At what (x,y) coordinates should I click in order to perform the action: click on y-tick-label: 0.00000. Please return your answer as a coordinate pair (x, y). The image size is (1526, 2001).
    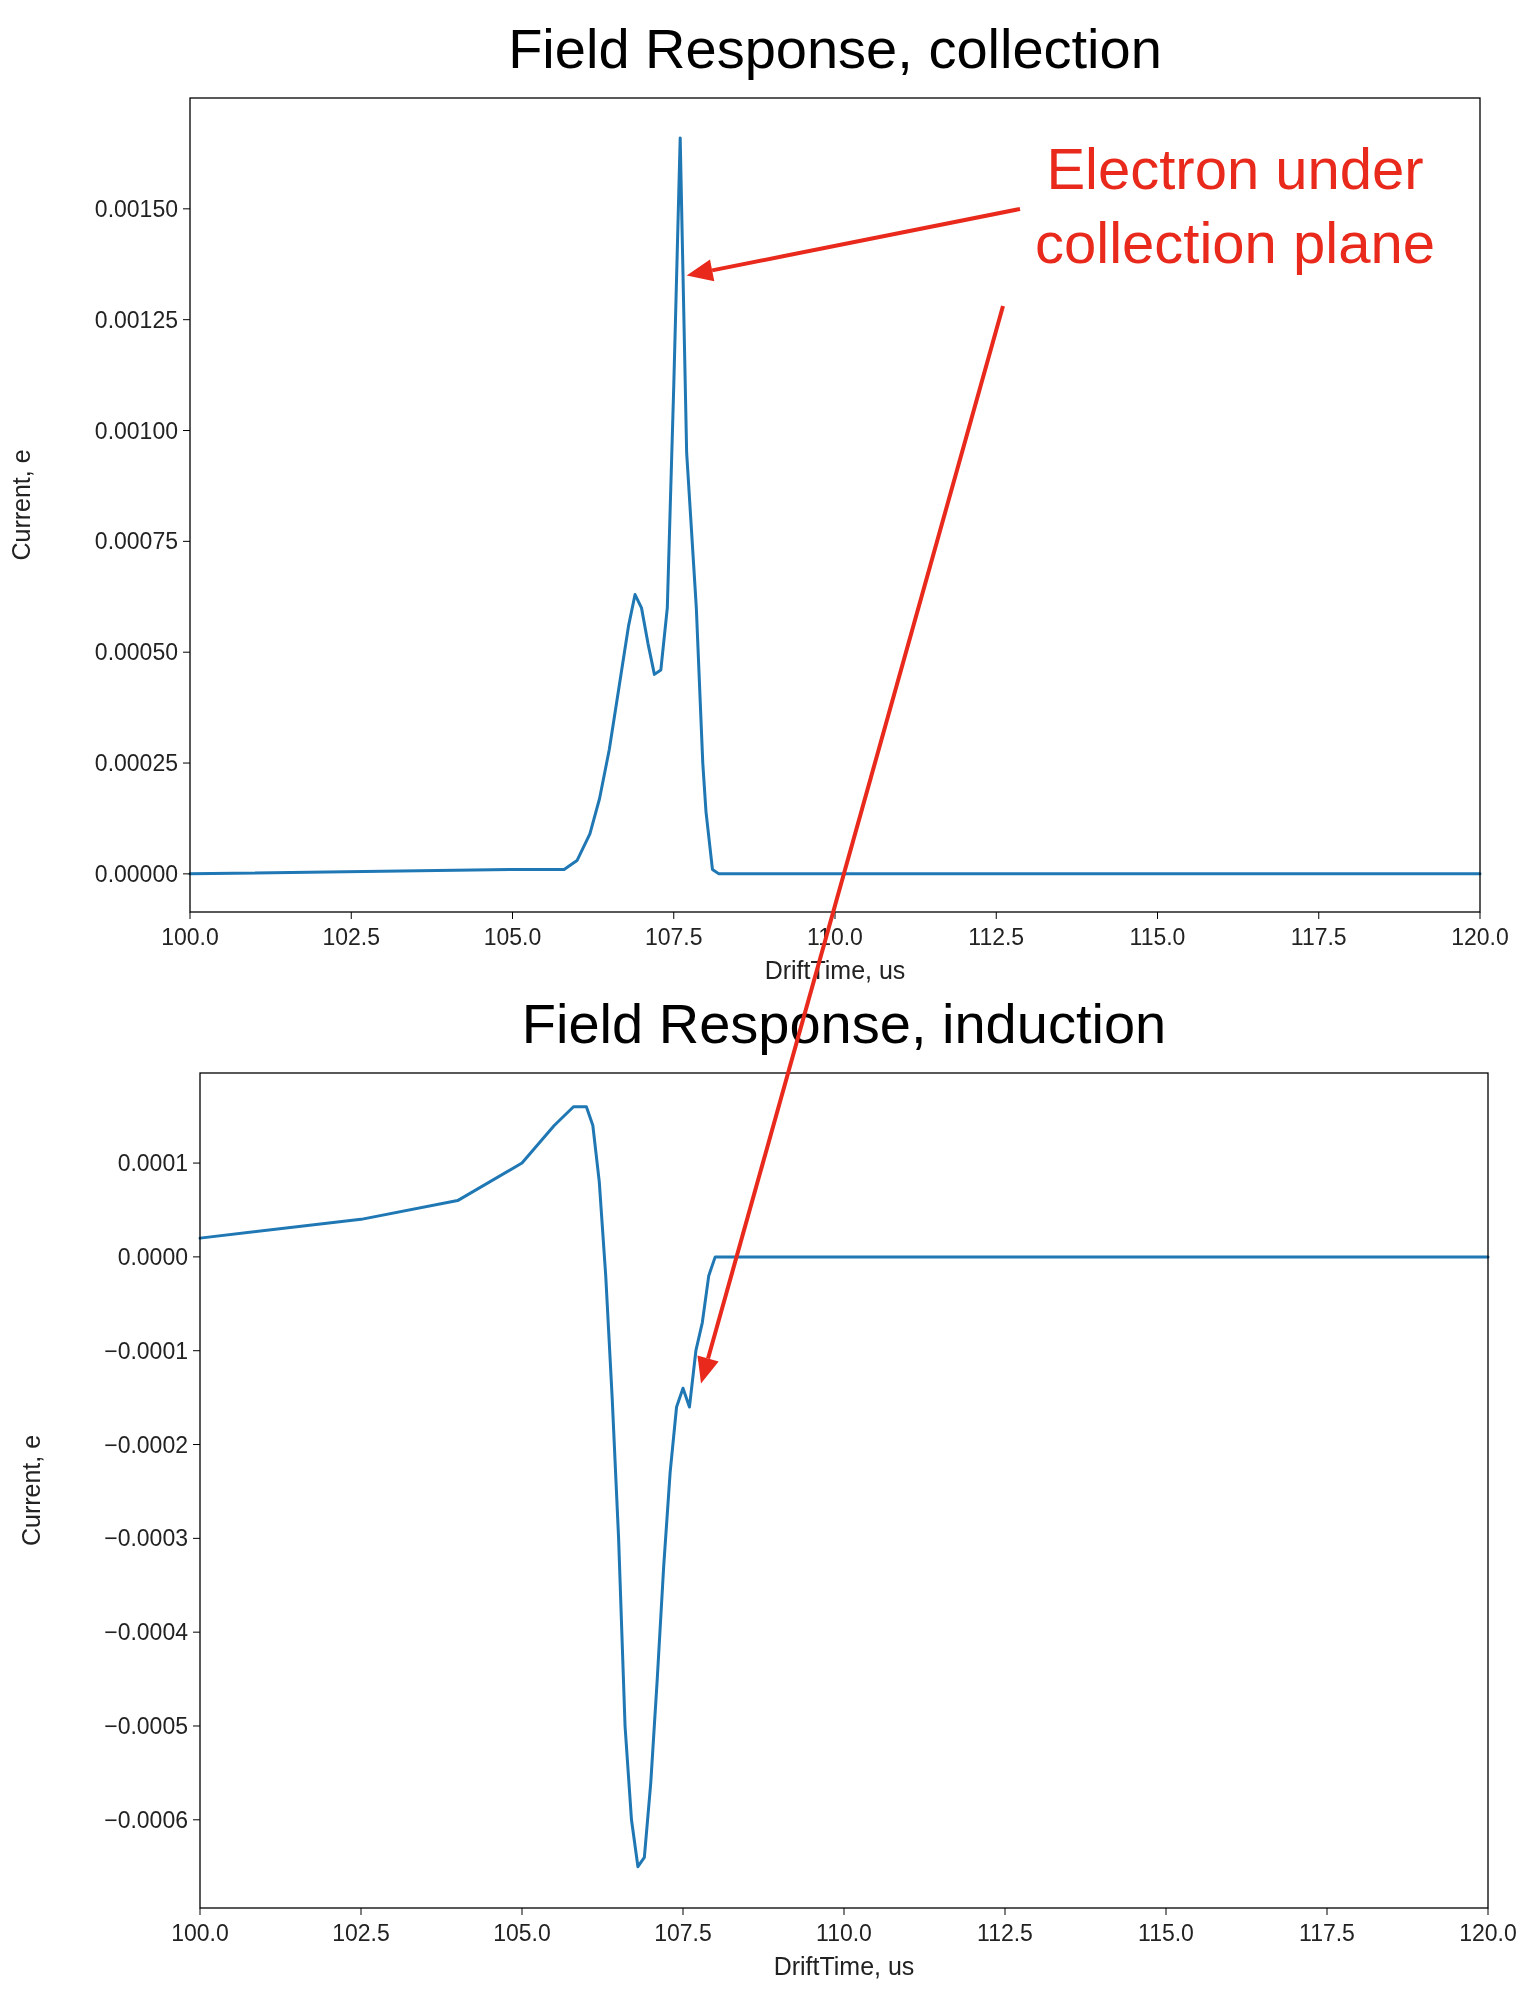
    Looking at the image, I should click on (136, 873).